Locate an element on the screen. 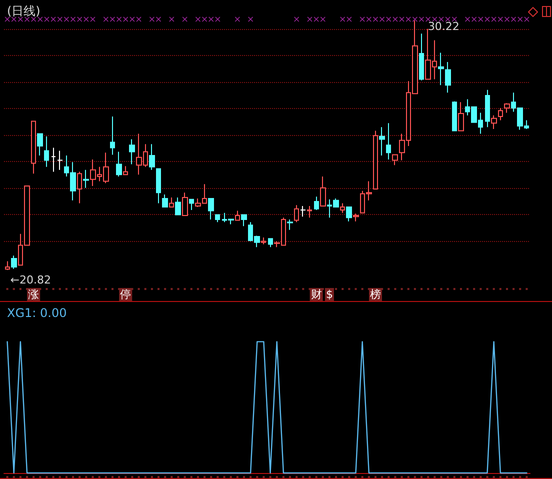 This screenshot has height=479, width=552. x-tick-label: 停 is located at coordinates (126, 294).